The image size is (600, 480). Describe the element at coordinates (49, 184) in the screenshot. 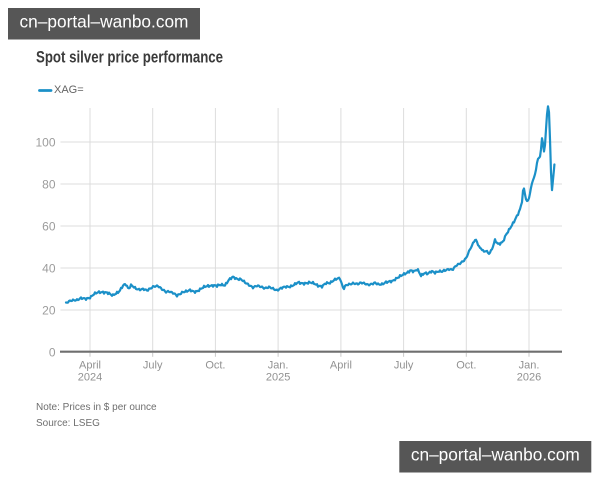

I see `svg-text: 80` at that location.